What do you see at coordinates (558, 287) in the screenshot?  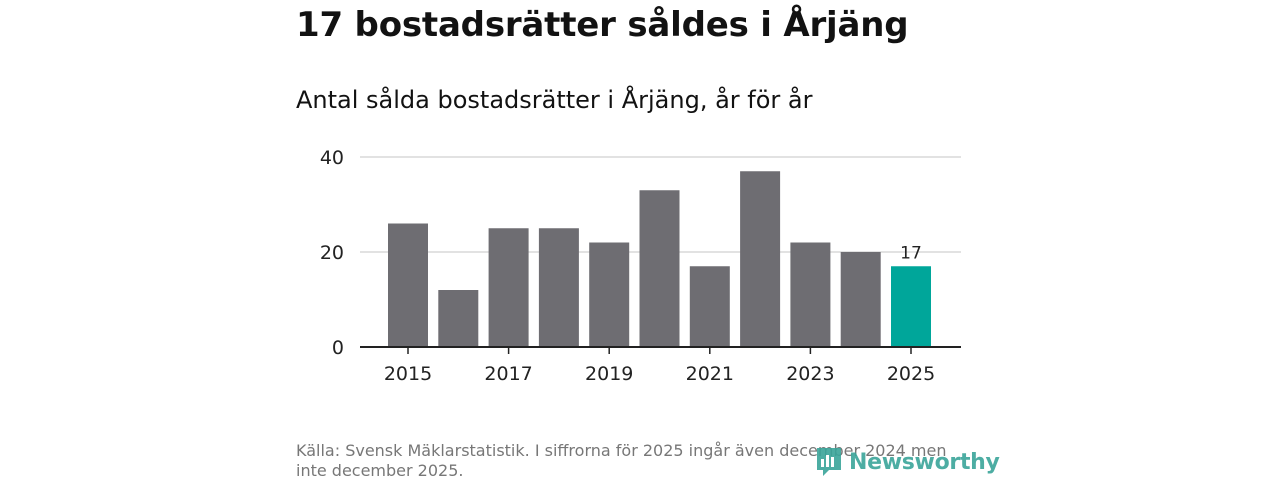 I see `bar-2018` at bounding box center [558, 287].